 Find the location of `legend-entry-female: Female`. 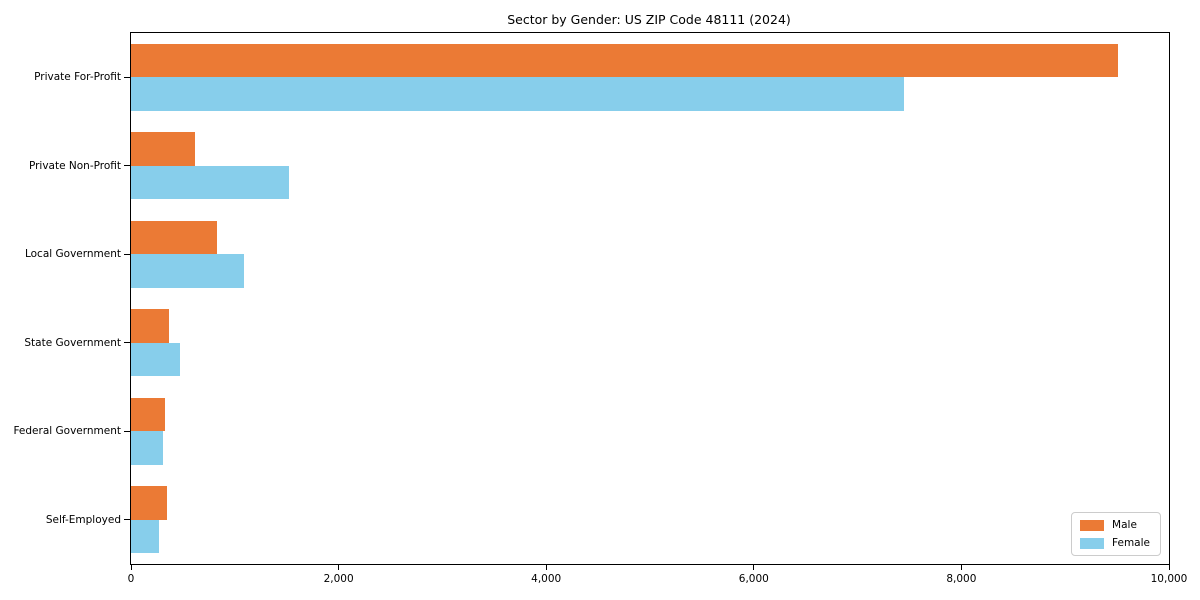

legend-entry-female: Female is located at coordinates (1115, 543).